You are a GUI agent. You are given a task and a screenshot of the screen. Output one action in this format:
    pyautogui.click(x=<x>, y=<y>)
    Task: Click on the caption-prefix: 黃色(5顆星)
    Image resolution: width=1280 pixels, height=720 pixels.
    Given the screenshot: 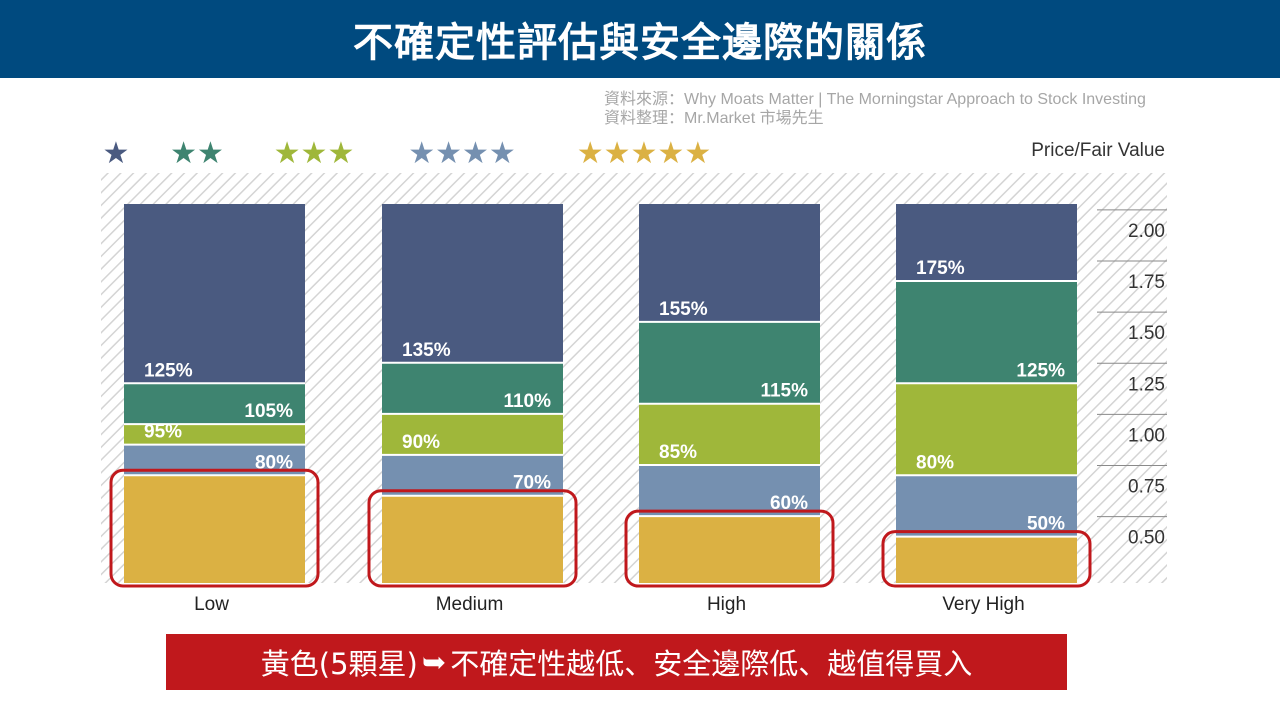 What is the action you would take?
    pyautogui.click(x=339, y=664)
    